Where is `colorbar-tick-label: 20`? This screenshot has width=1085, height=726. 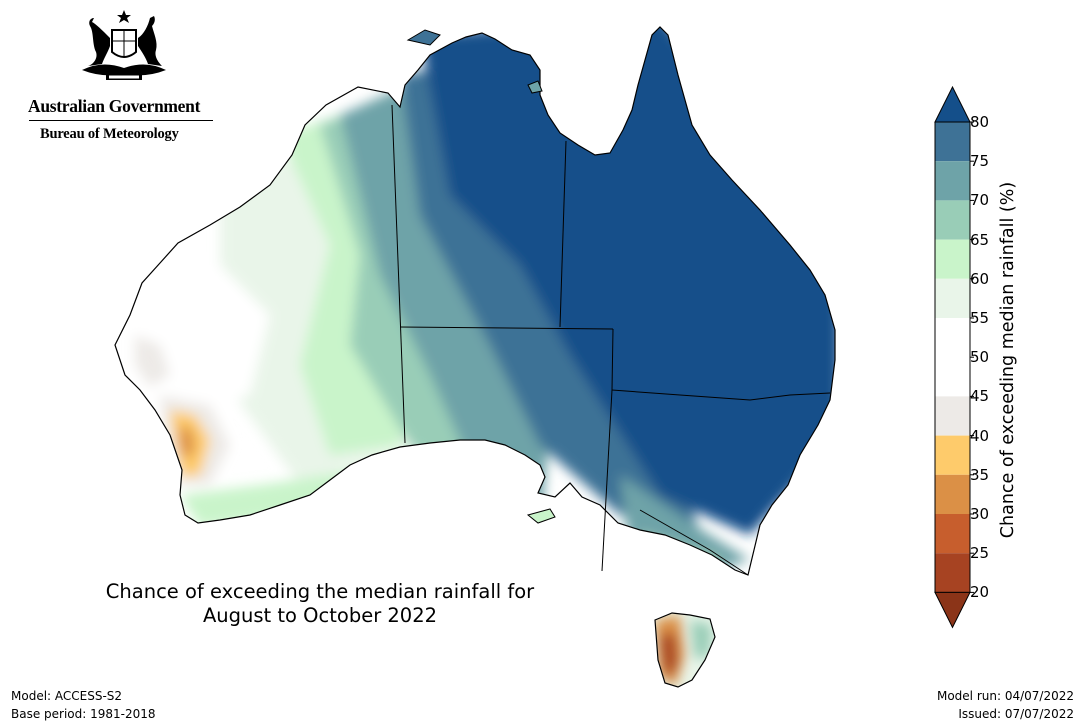
colorbar-tick-label: 20 is located at coordinates (980, 592).